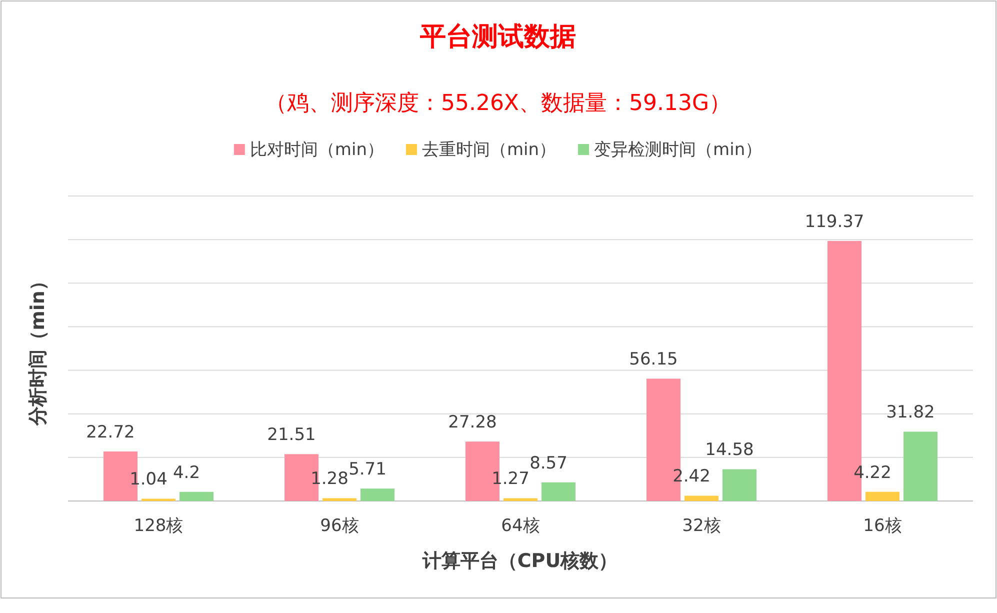  What do you see at coordinates (882, 526) in the screenshot?
I see `x-tick-label: 16核` at bounding box center [882, 526].